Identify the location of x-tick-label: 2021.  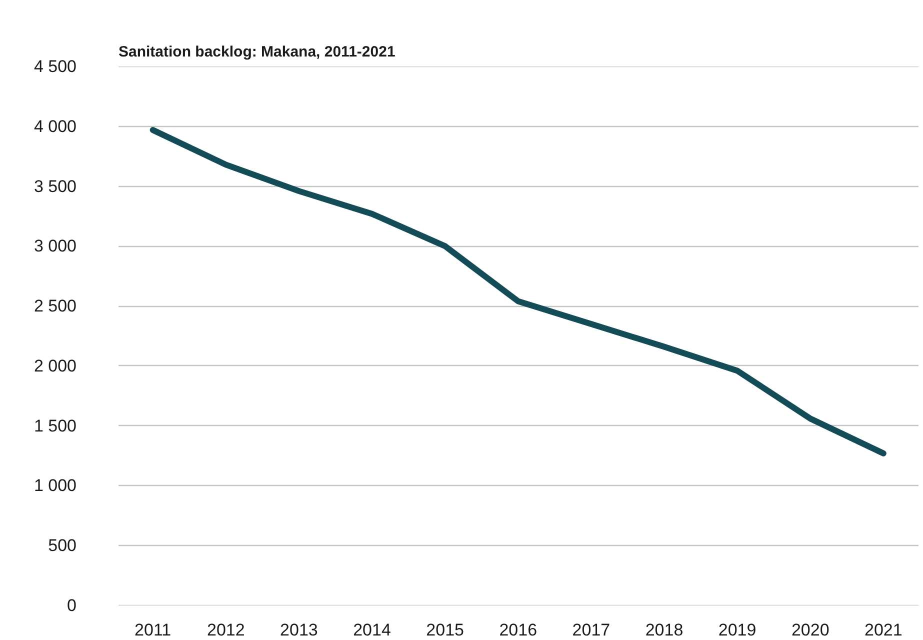
(883, 630).